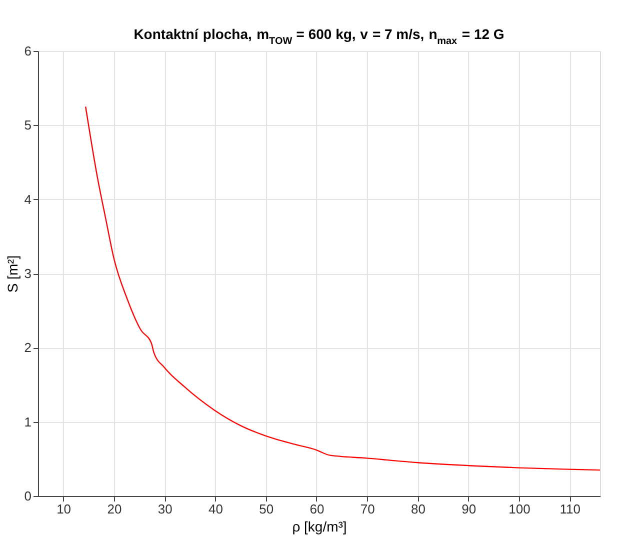 Image resolution: width=622 pixels, height=551 pixels. Describe the element at coordinates (28, 125) in the screenshot. I see `y-tick-label: 5` at that location.